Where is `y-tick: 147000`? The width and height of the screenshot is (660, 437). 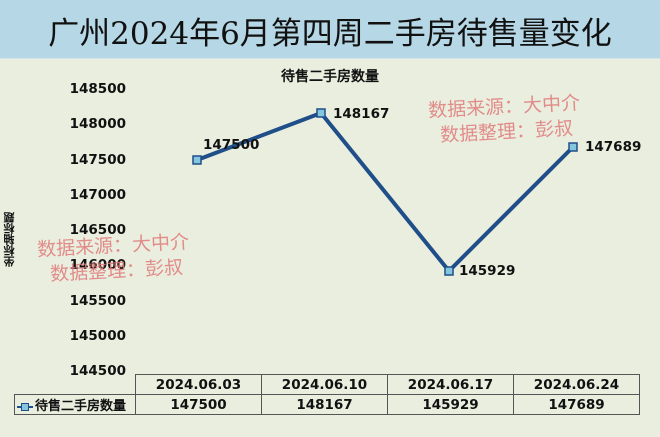
y-tick: 147000 is located at coordinates (97, 195).